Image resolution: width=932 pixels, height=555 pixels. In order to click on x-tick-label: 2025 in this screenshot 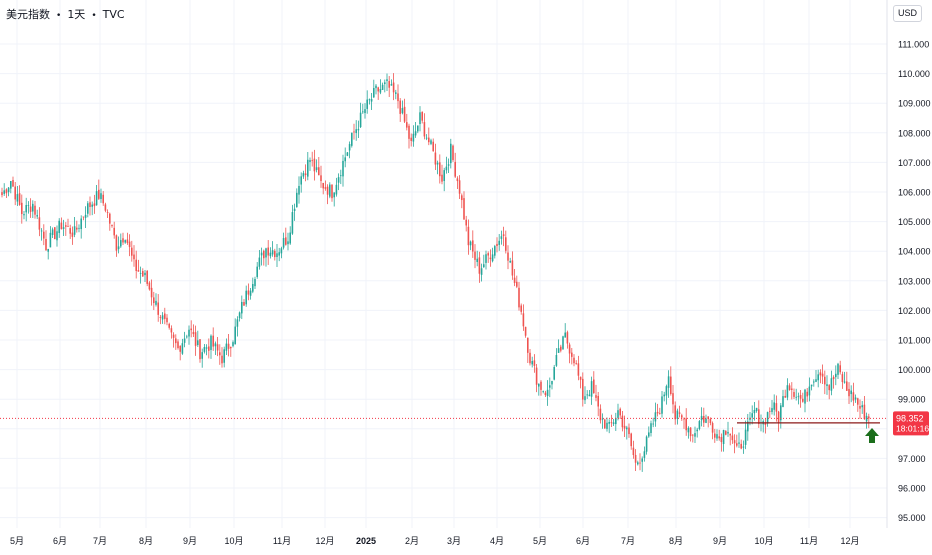, I will do `click(366, 541)`.